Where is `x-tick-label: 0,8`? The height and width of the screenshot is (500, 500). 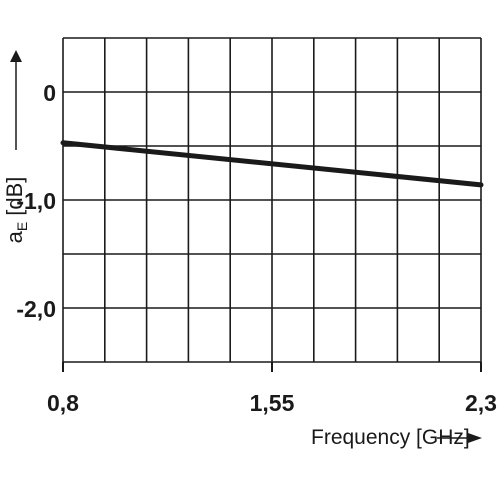 x-tick-label: 0,8 is located at coordinates (63, 403).